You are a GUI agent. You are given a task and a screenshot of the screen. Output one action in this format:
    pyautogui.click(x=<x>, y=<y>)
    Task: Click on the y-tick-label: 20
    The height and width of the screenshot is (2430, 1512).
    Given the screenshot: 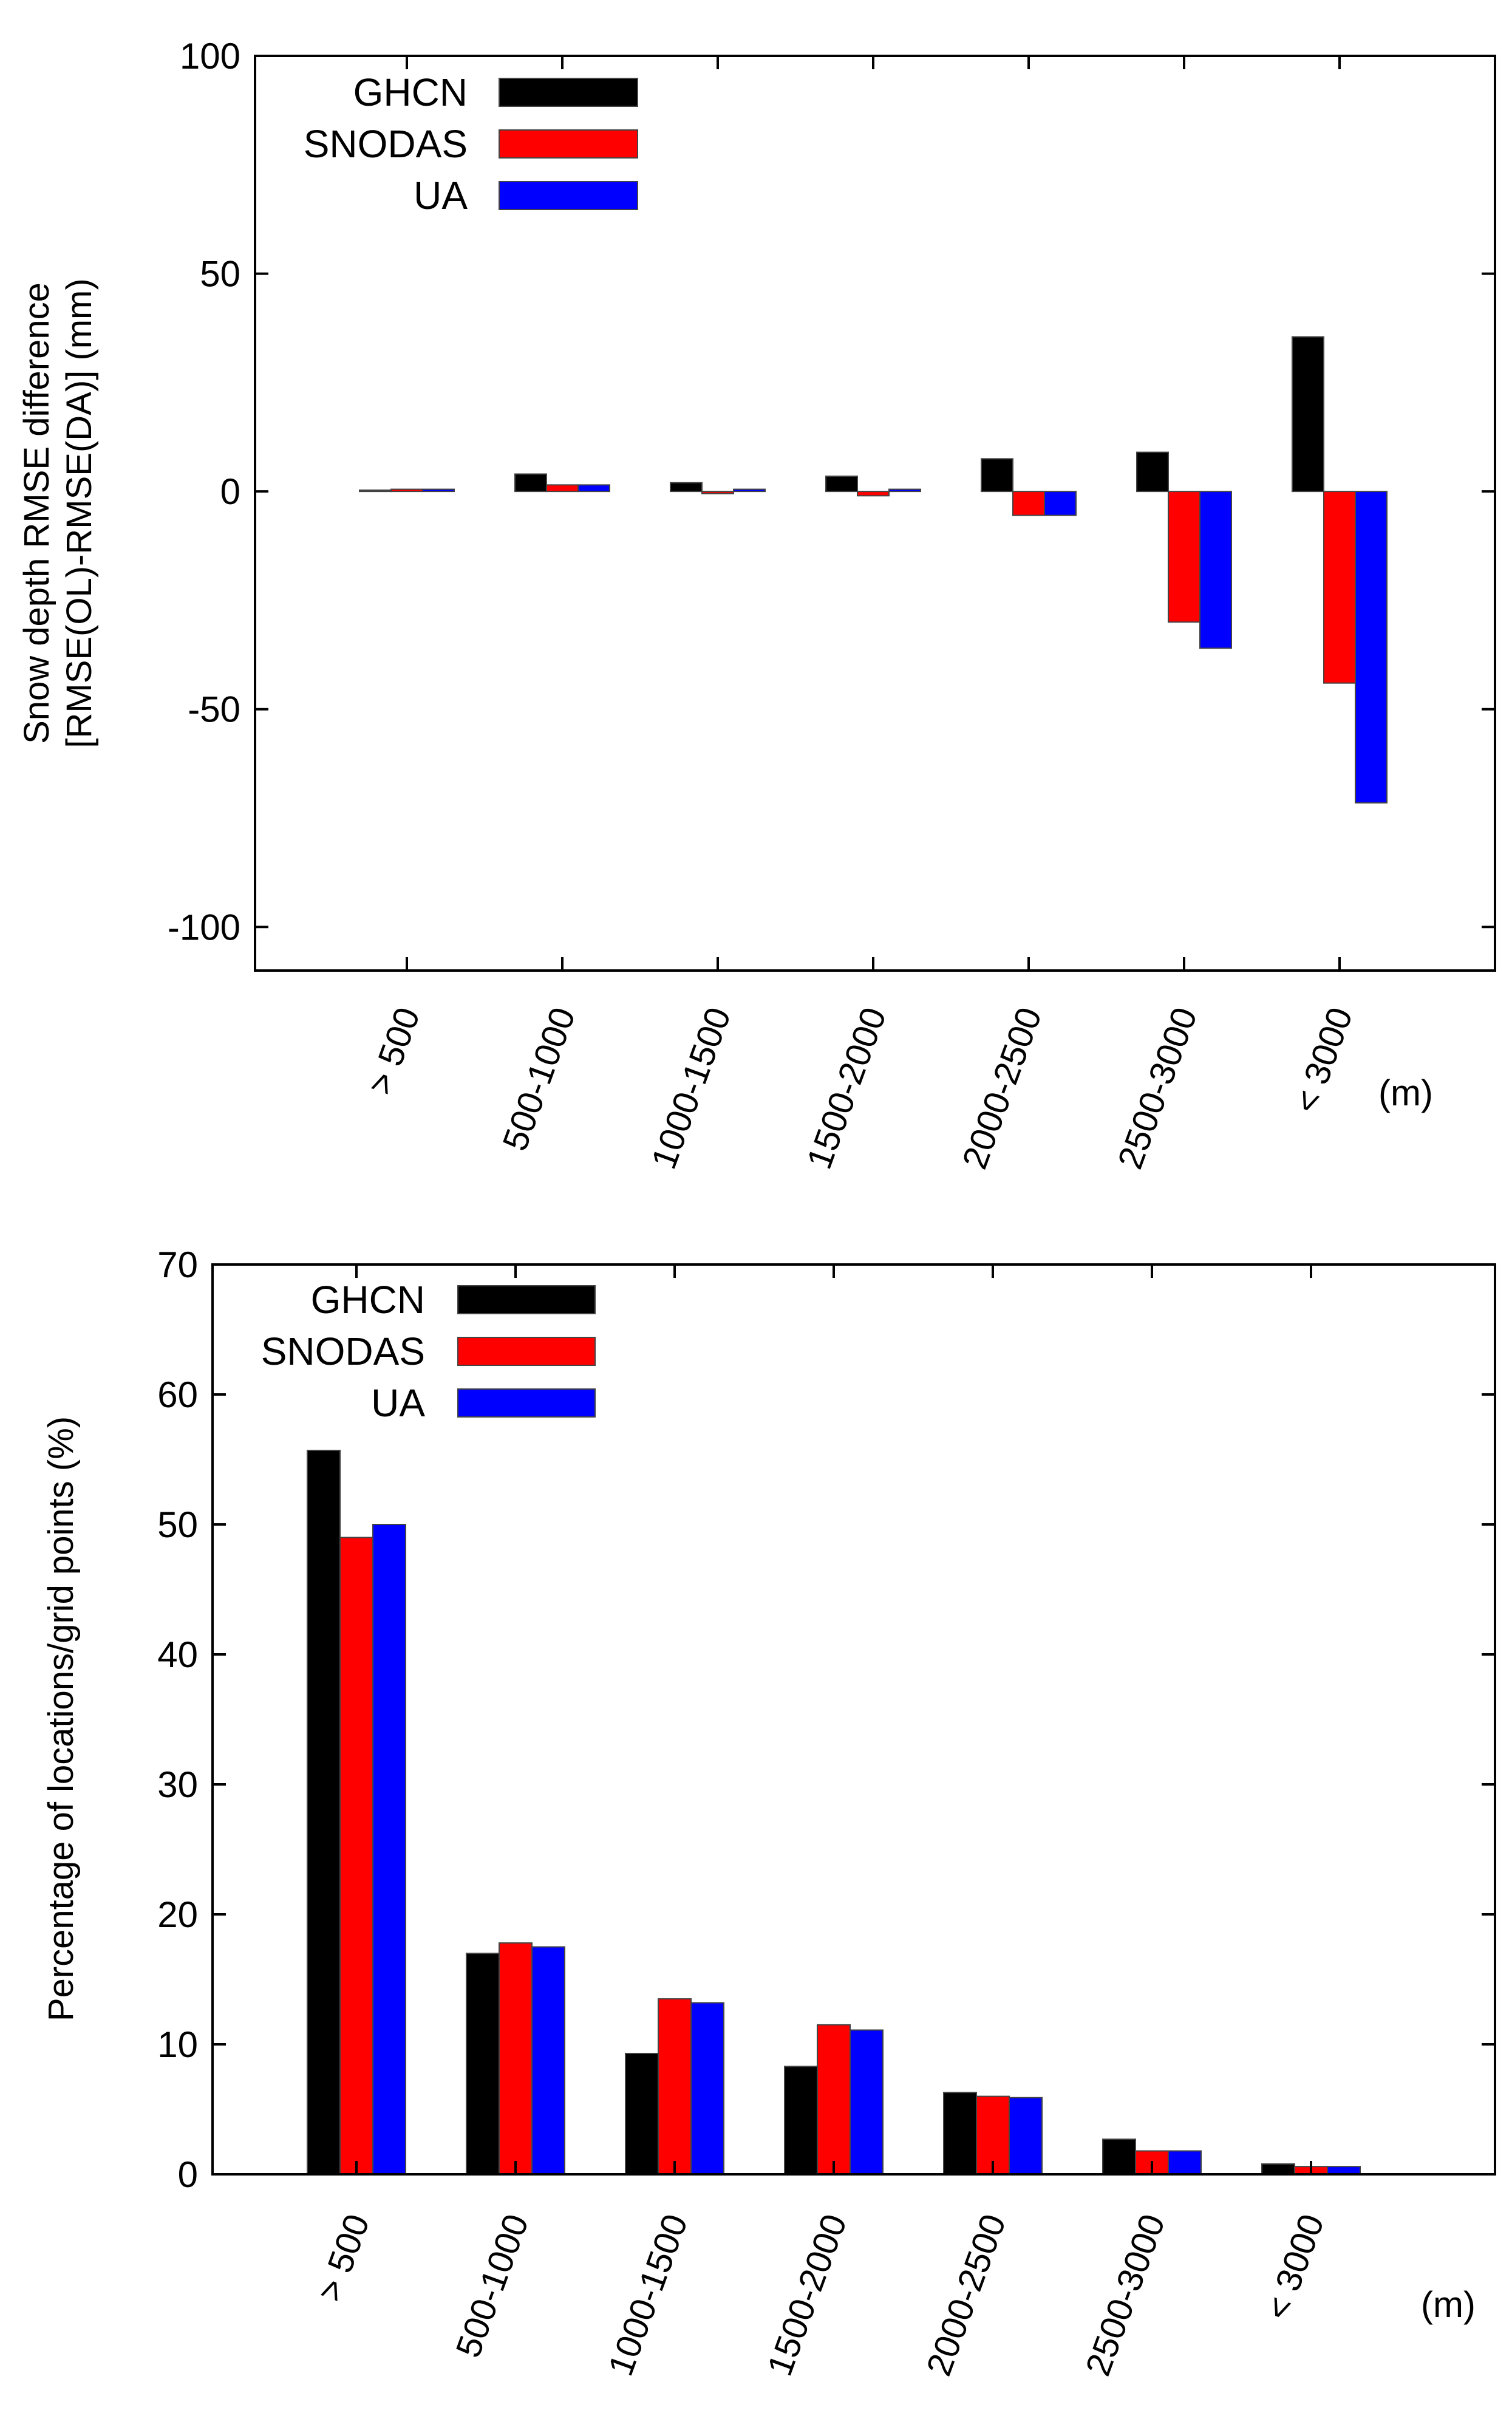 What is the action you would take?
    pyautogui.click(x=177, y=1914)
    